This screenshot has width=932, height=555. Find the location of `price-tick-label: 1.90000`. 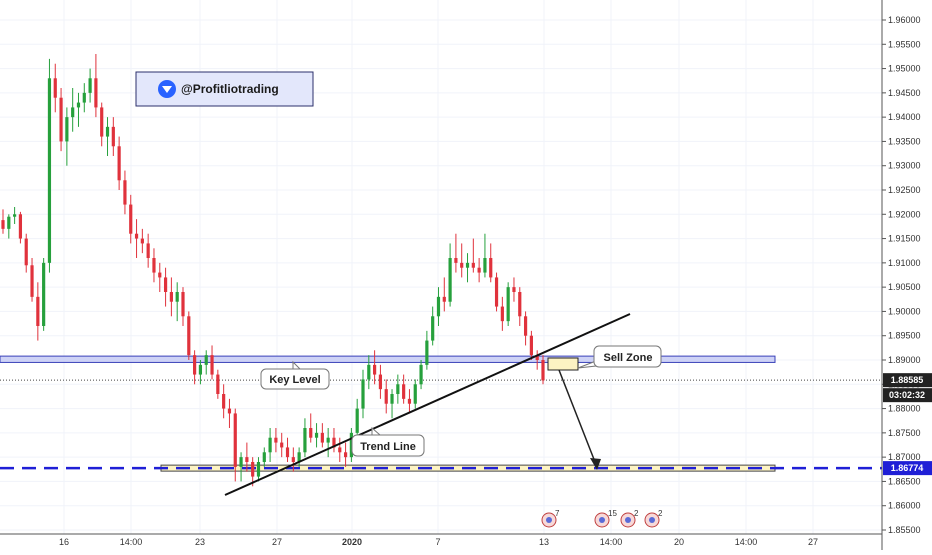

price-tick-label: 1.90000 is located at coordinates (904, 311).